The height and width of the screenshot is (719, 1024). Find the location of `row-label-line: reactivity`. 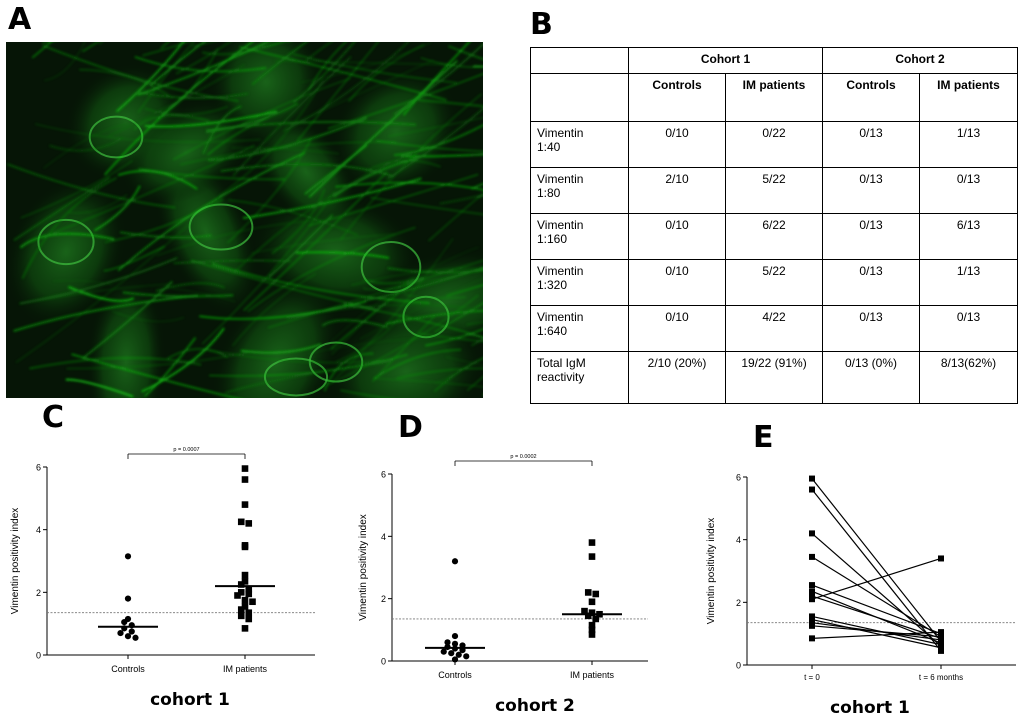

row-label-line: reactivity is located at coordinates (561, 377).